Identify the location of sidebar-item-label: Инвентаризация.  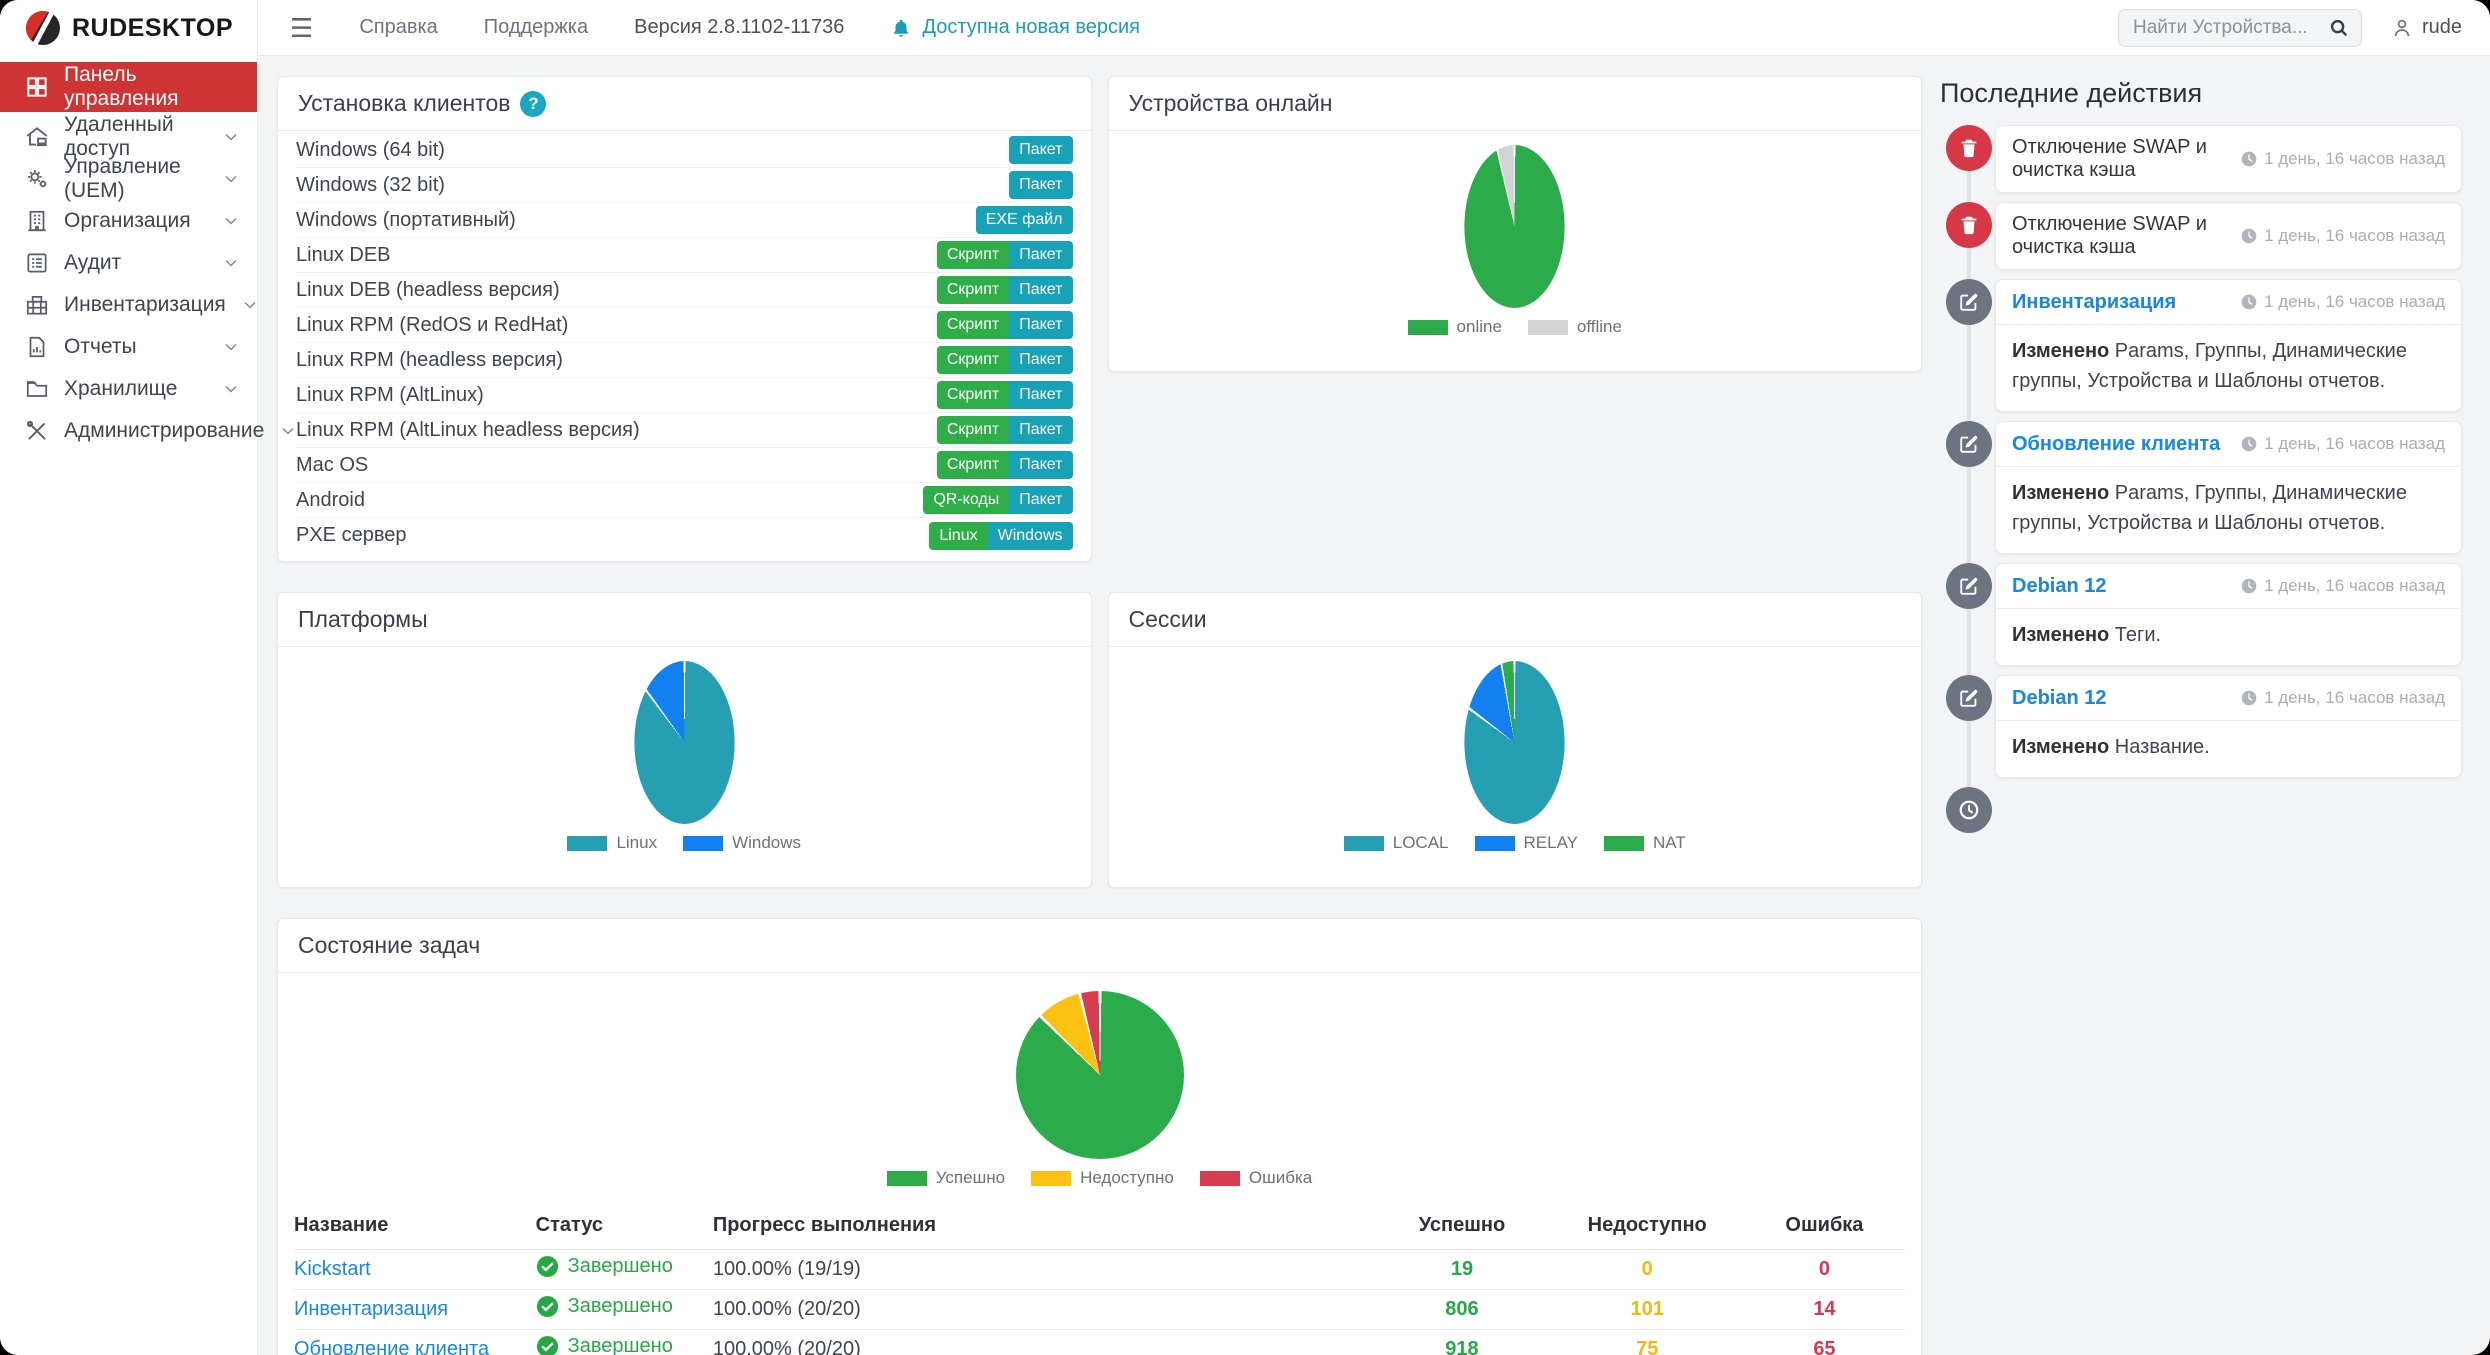
(145, 304).